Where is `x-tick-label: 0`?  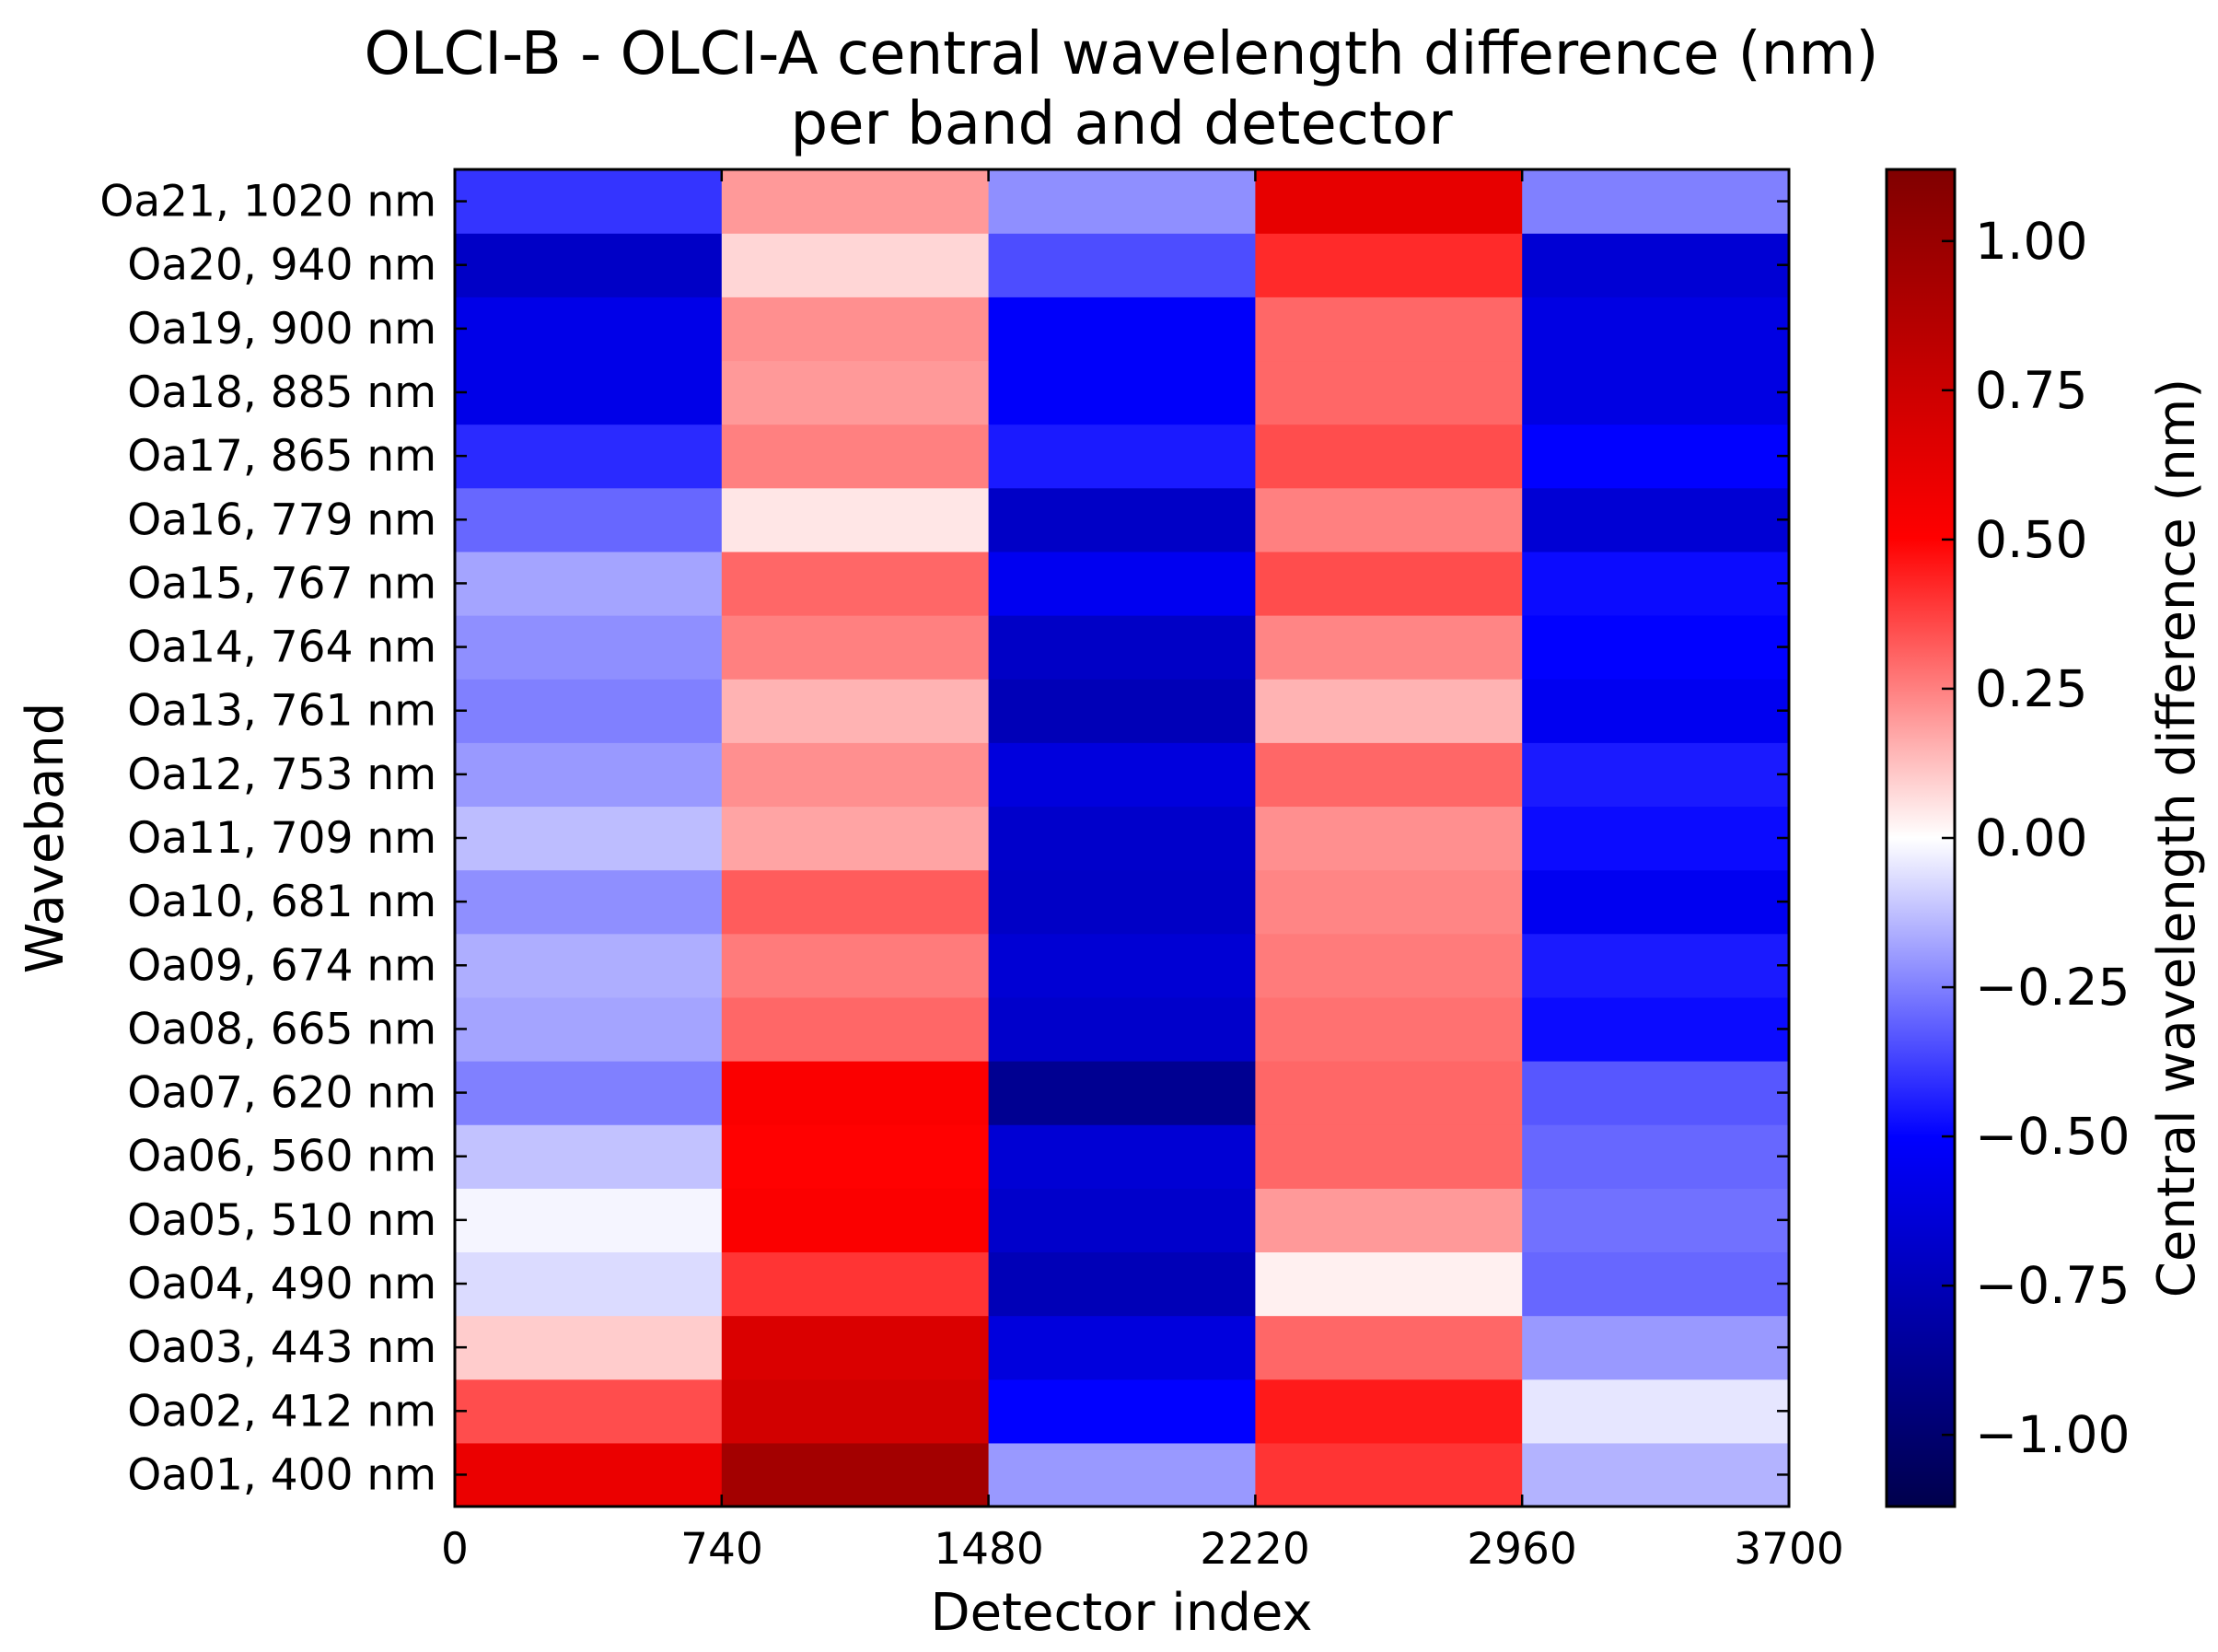
x-tick-label: 0 is located at coordinates (455, 1549).